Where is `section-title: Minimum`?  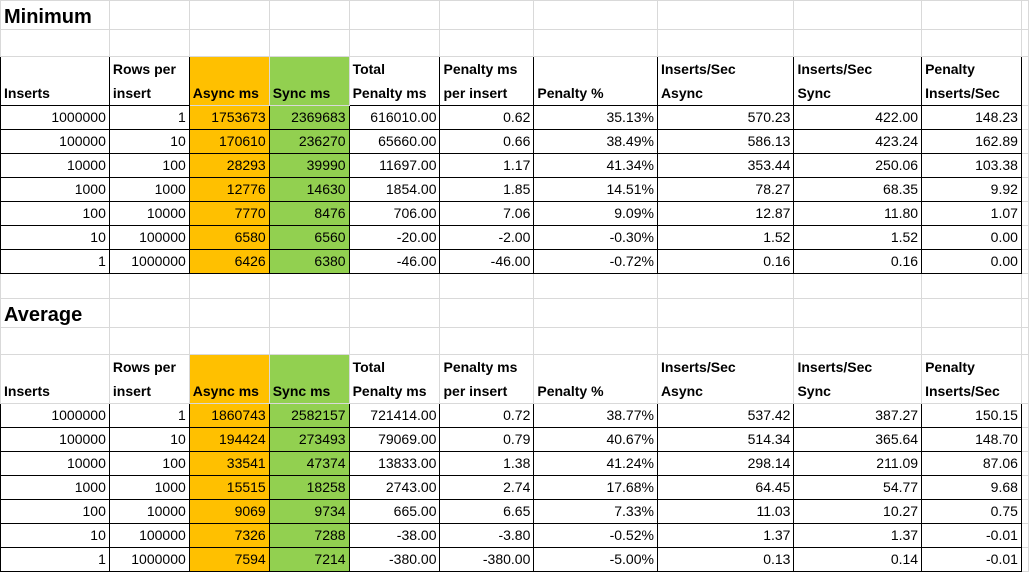
section-title: Minimum is located at coordinates (55, 15).